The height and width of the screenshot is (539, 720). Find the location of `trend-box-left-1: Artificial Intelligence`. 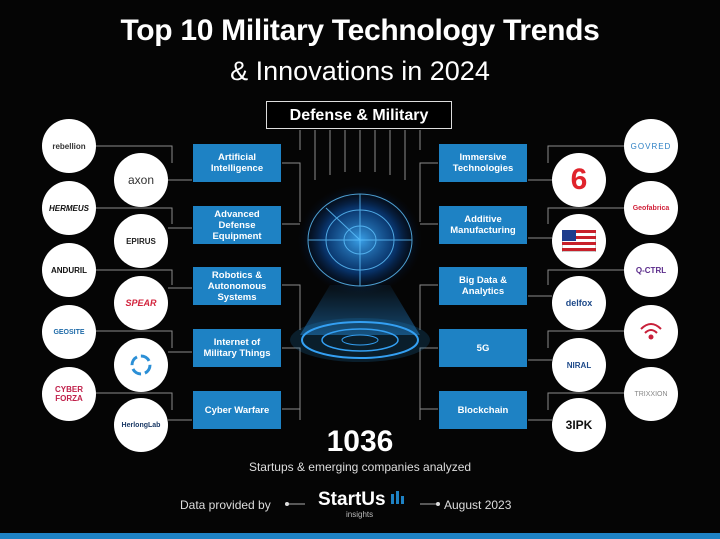

trend-box-left-1: Artificial Intelligence is located at coordinates (237, 163).